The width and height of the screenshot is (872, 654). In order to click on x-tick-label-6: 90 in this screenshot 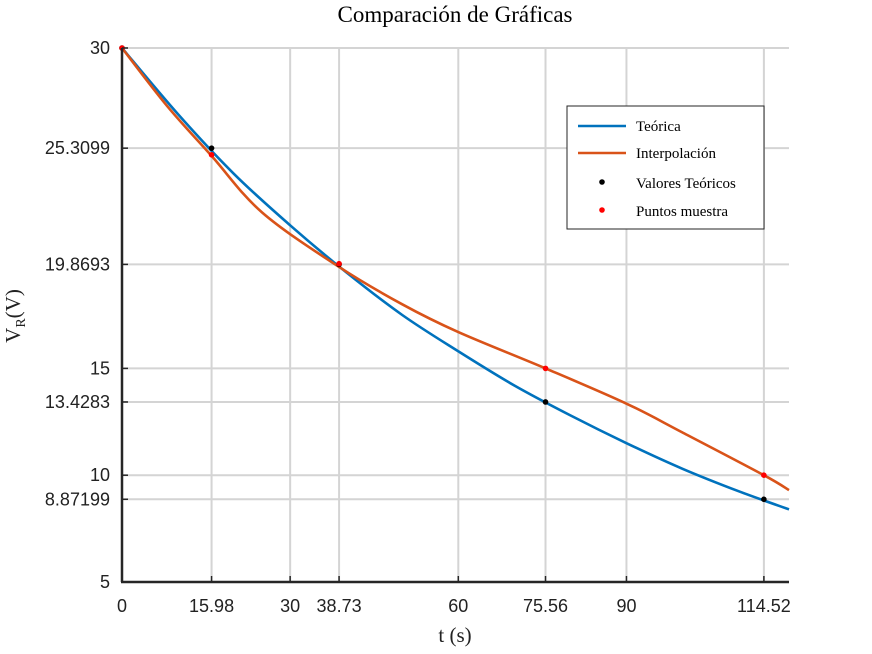, I will do `click(626, 606)`.